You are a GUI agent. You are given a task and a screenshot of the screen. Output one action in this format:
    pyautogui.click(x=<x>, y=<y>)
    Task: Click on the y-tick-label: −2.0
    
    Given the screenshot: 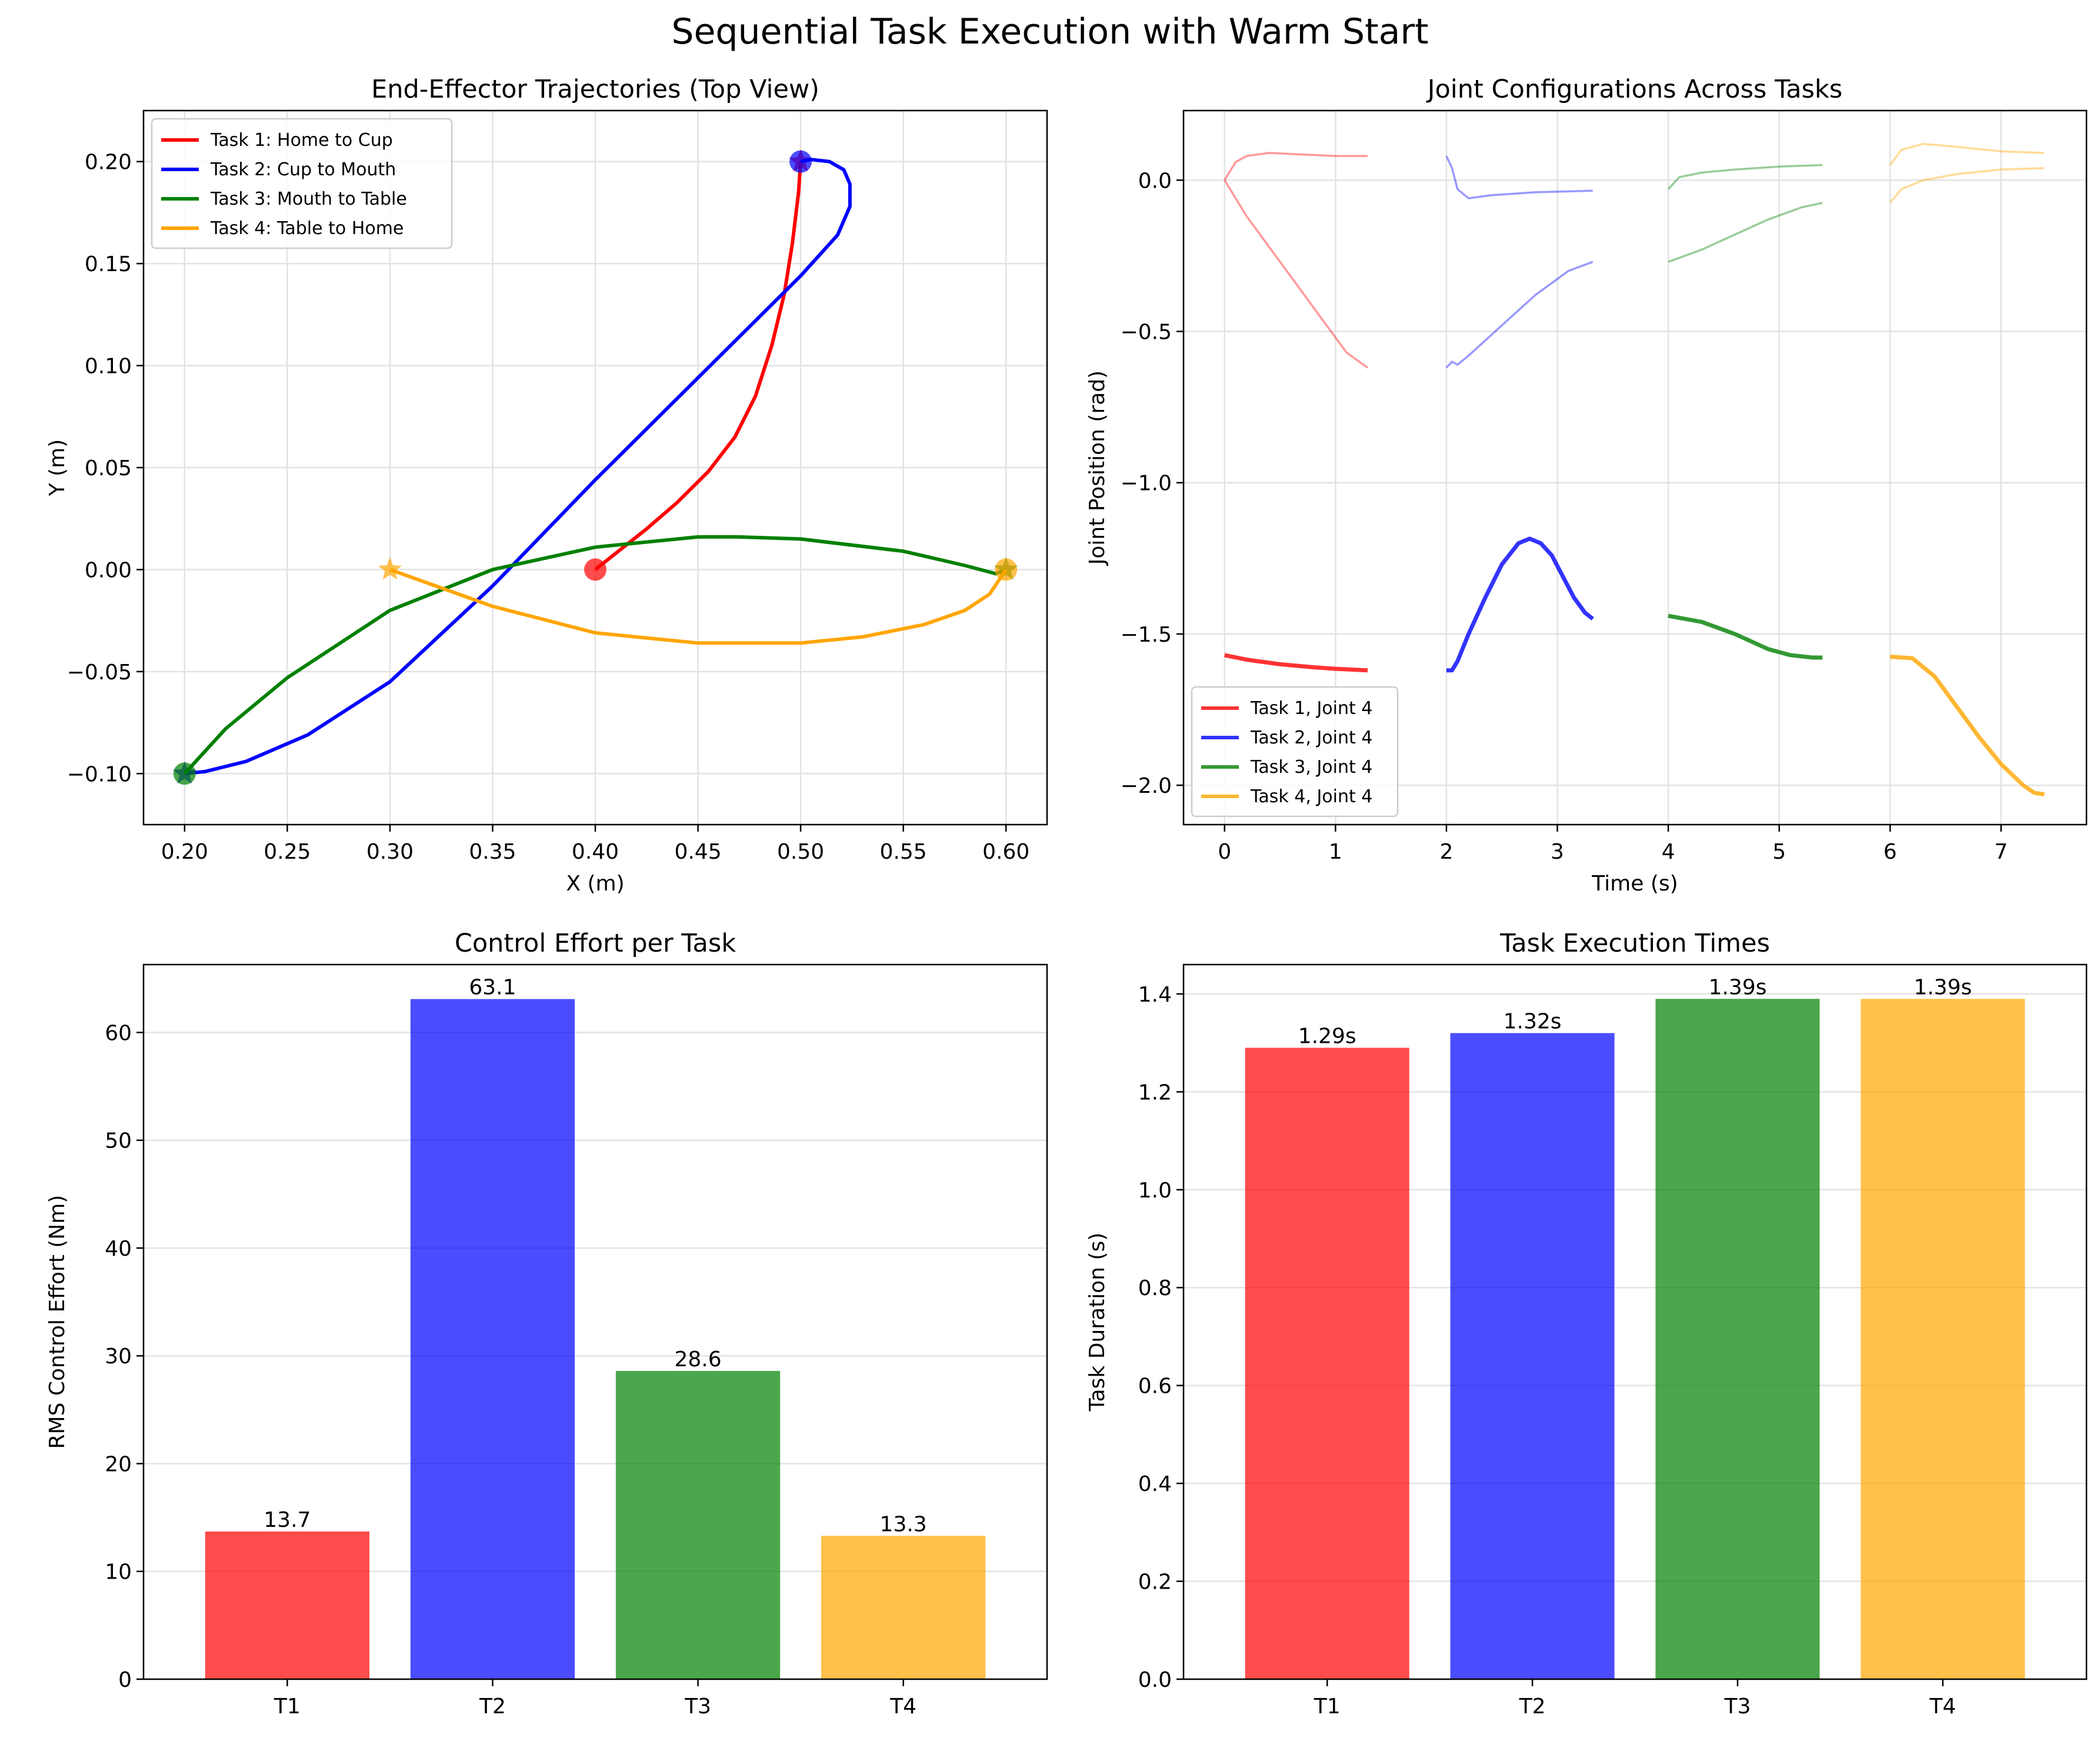 What is the action you would take?
    pyautogui.click(x=1146, y=786)
    